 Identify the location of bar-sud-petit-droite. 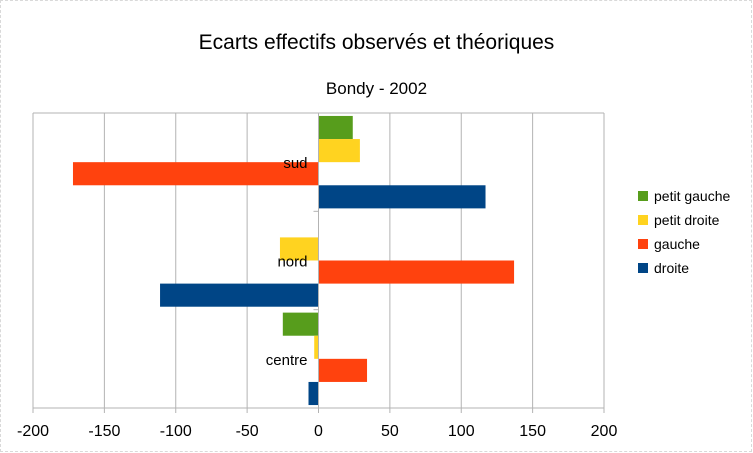
(339, 151).